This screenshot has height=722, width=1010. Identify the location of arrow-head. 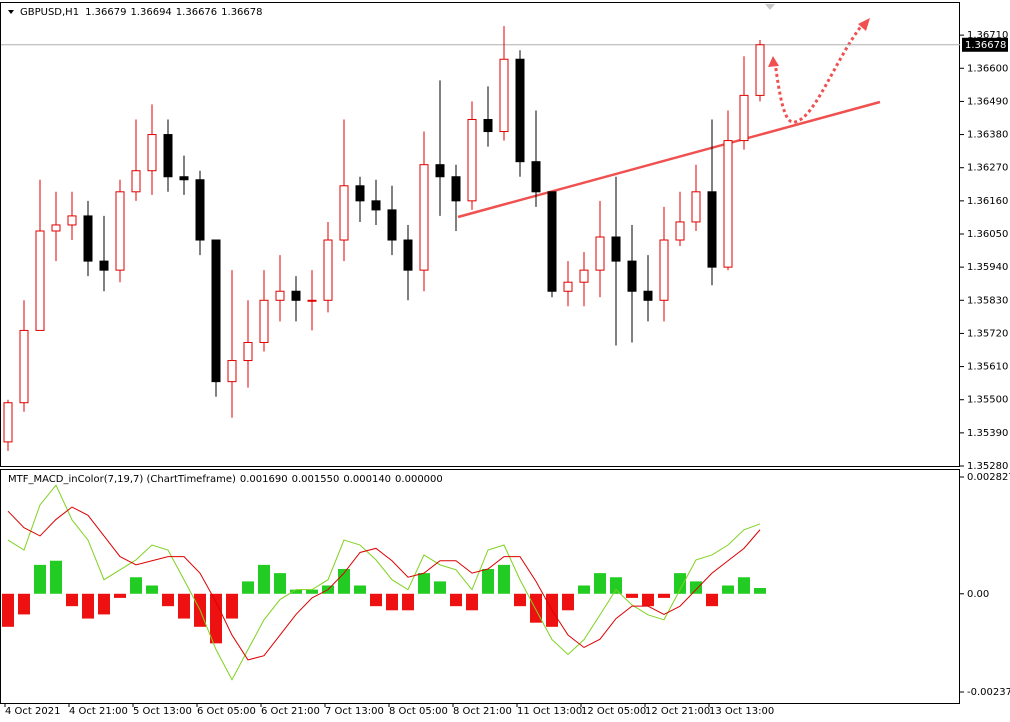
(864, 24).